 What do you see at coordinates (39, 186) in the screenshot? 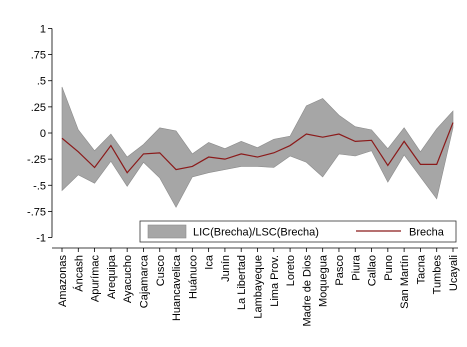
I see `y-tick-label-6: -.5` at bounding box center [39, 186].